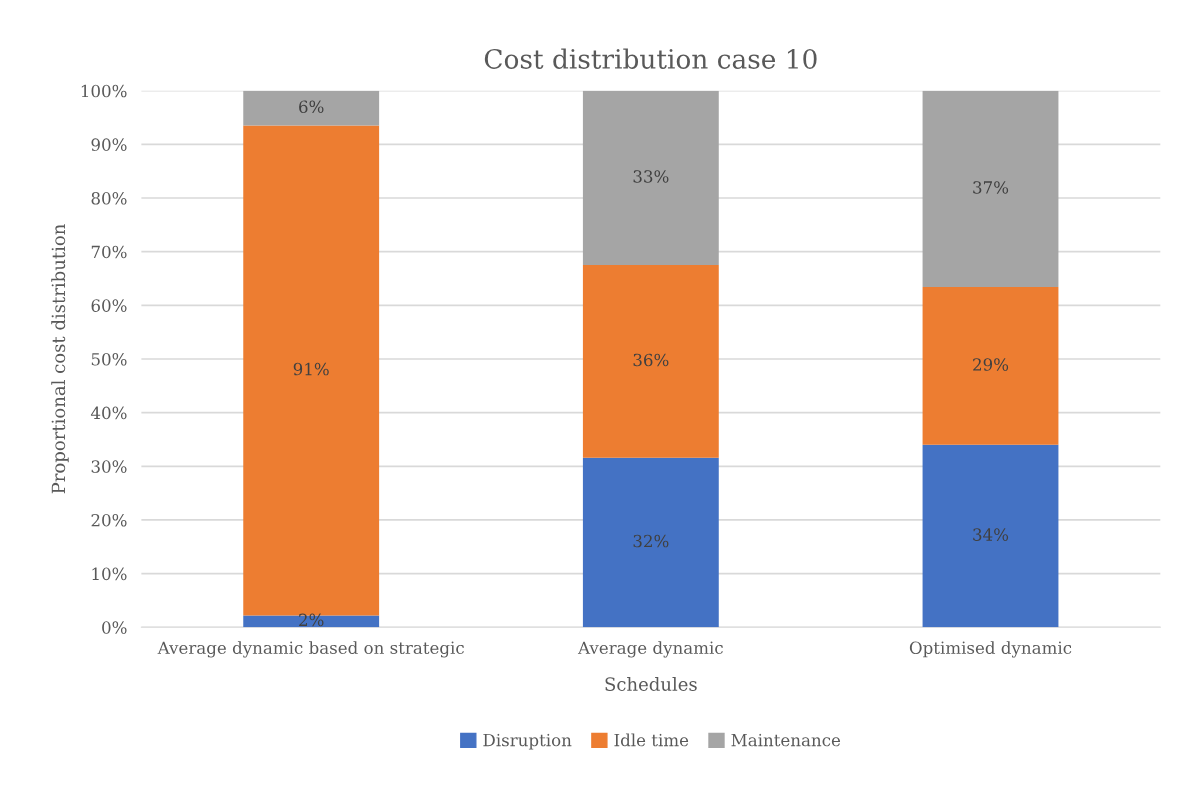 This screenshot has height=789, width=1178. What do you see at coordinates (786, 740) in the screenshot?
I see `legend-label: Maintenance` at bounding box center [786, 740].